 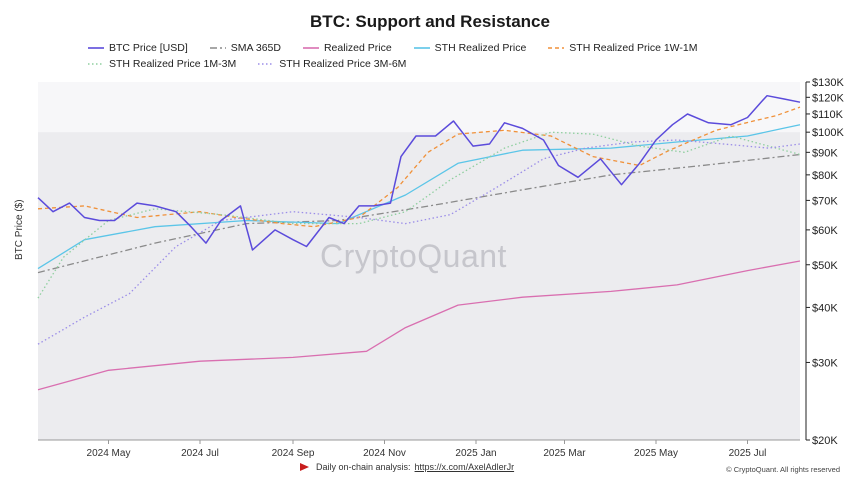 What do you see at coordinates (173, 64) in the screenshot?
I see `legend-label: STH Realized Price 1M-3M` at bounding box center [173, 64].